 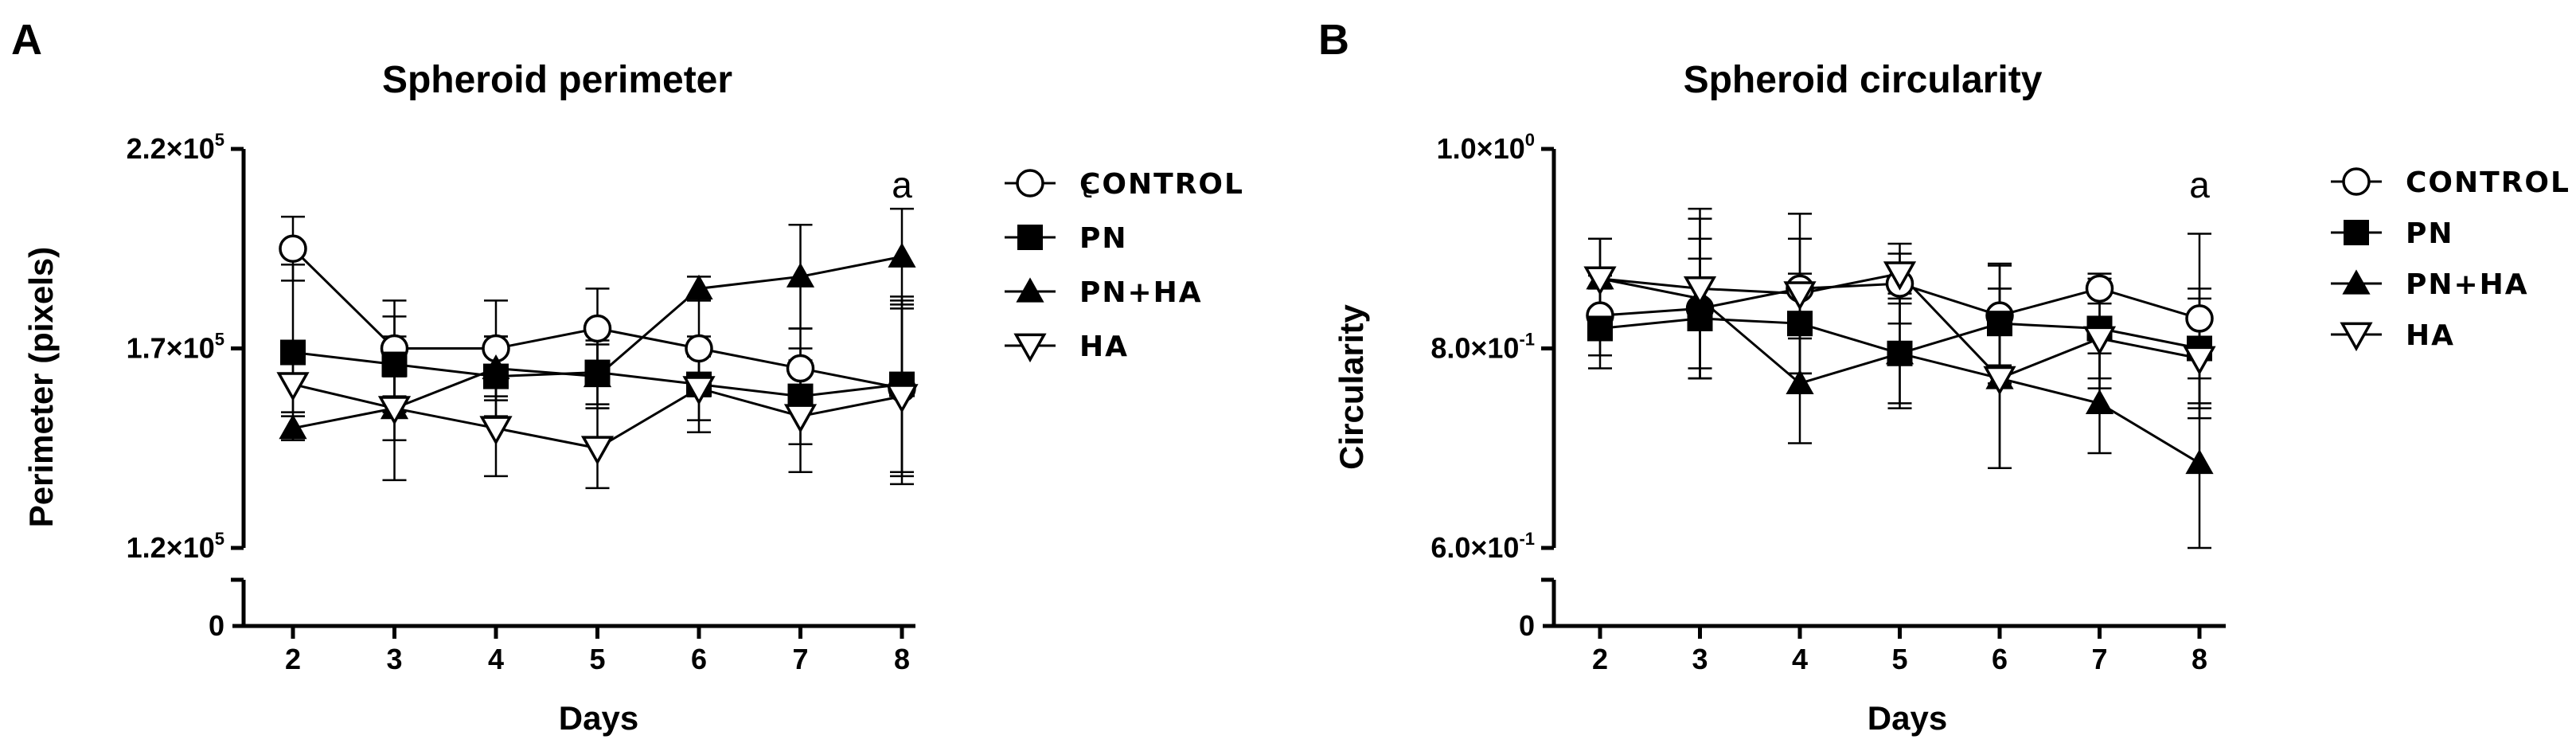 What do you see at coordinates (557, 80) in the screenshot?
I see `chart-title-perimeter: Spheroid perimeter` at bounding box center [557, 80].